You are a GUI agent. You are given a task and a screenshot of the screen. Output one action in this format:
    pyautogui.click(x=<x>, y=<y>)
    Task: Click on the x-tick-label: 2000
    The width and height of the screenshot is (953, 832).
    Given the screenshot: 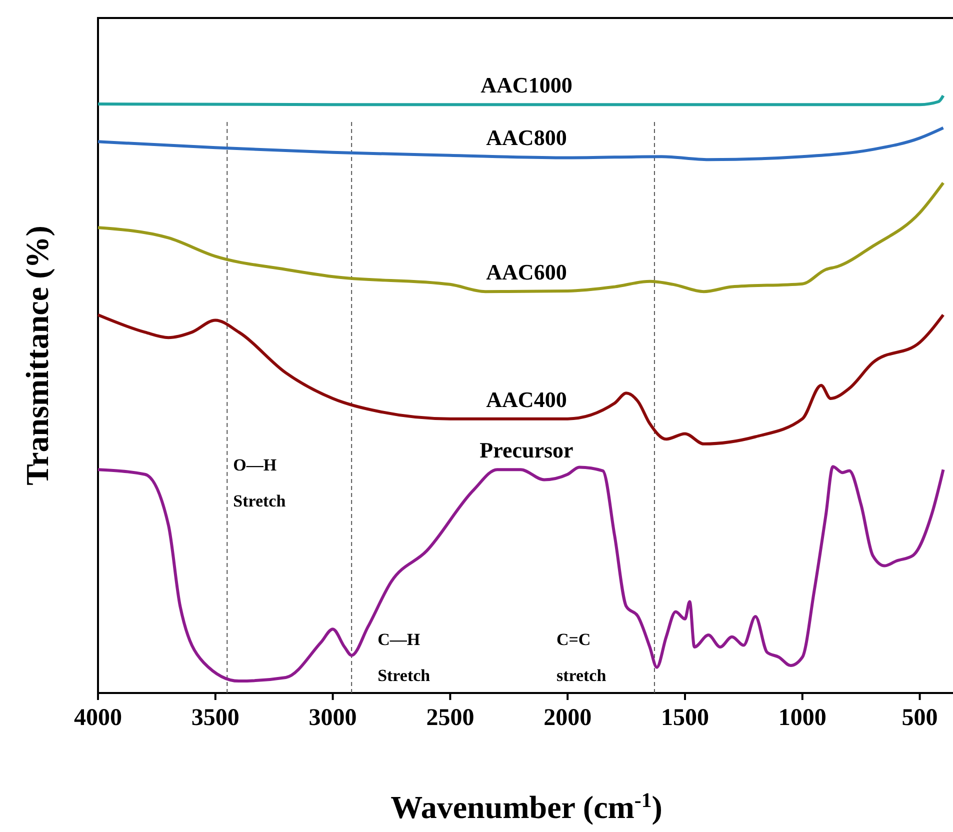 What is the action you would take?
    pyautogui.click(x=568, y=718)
    